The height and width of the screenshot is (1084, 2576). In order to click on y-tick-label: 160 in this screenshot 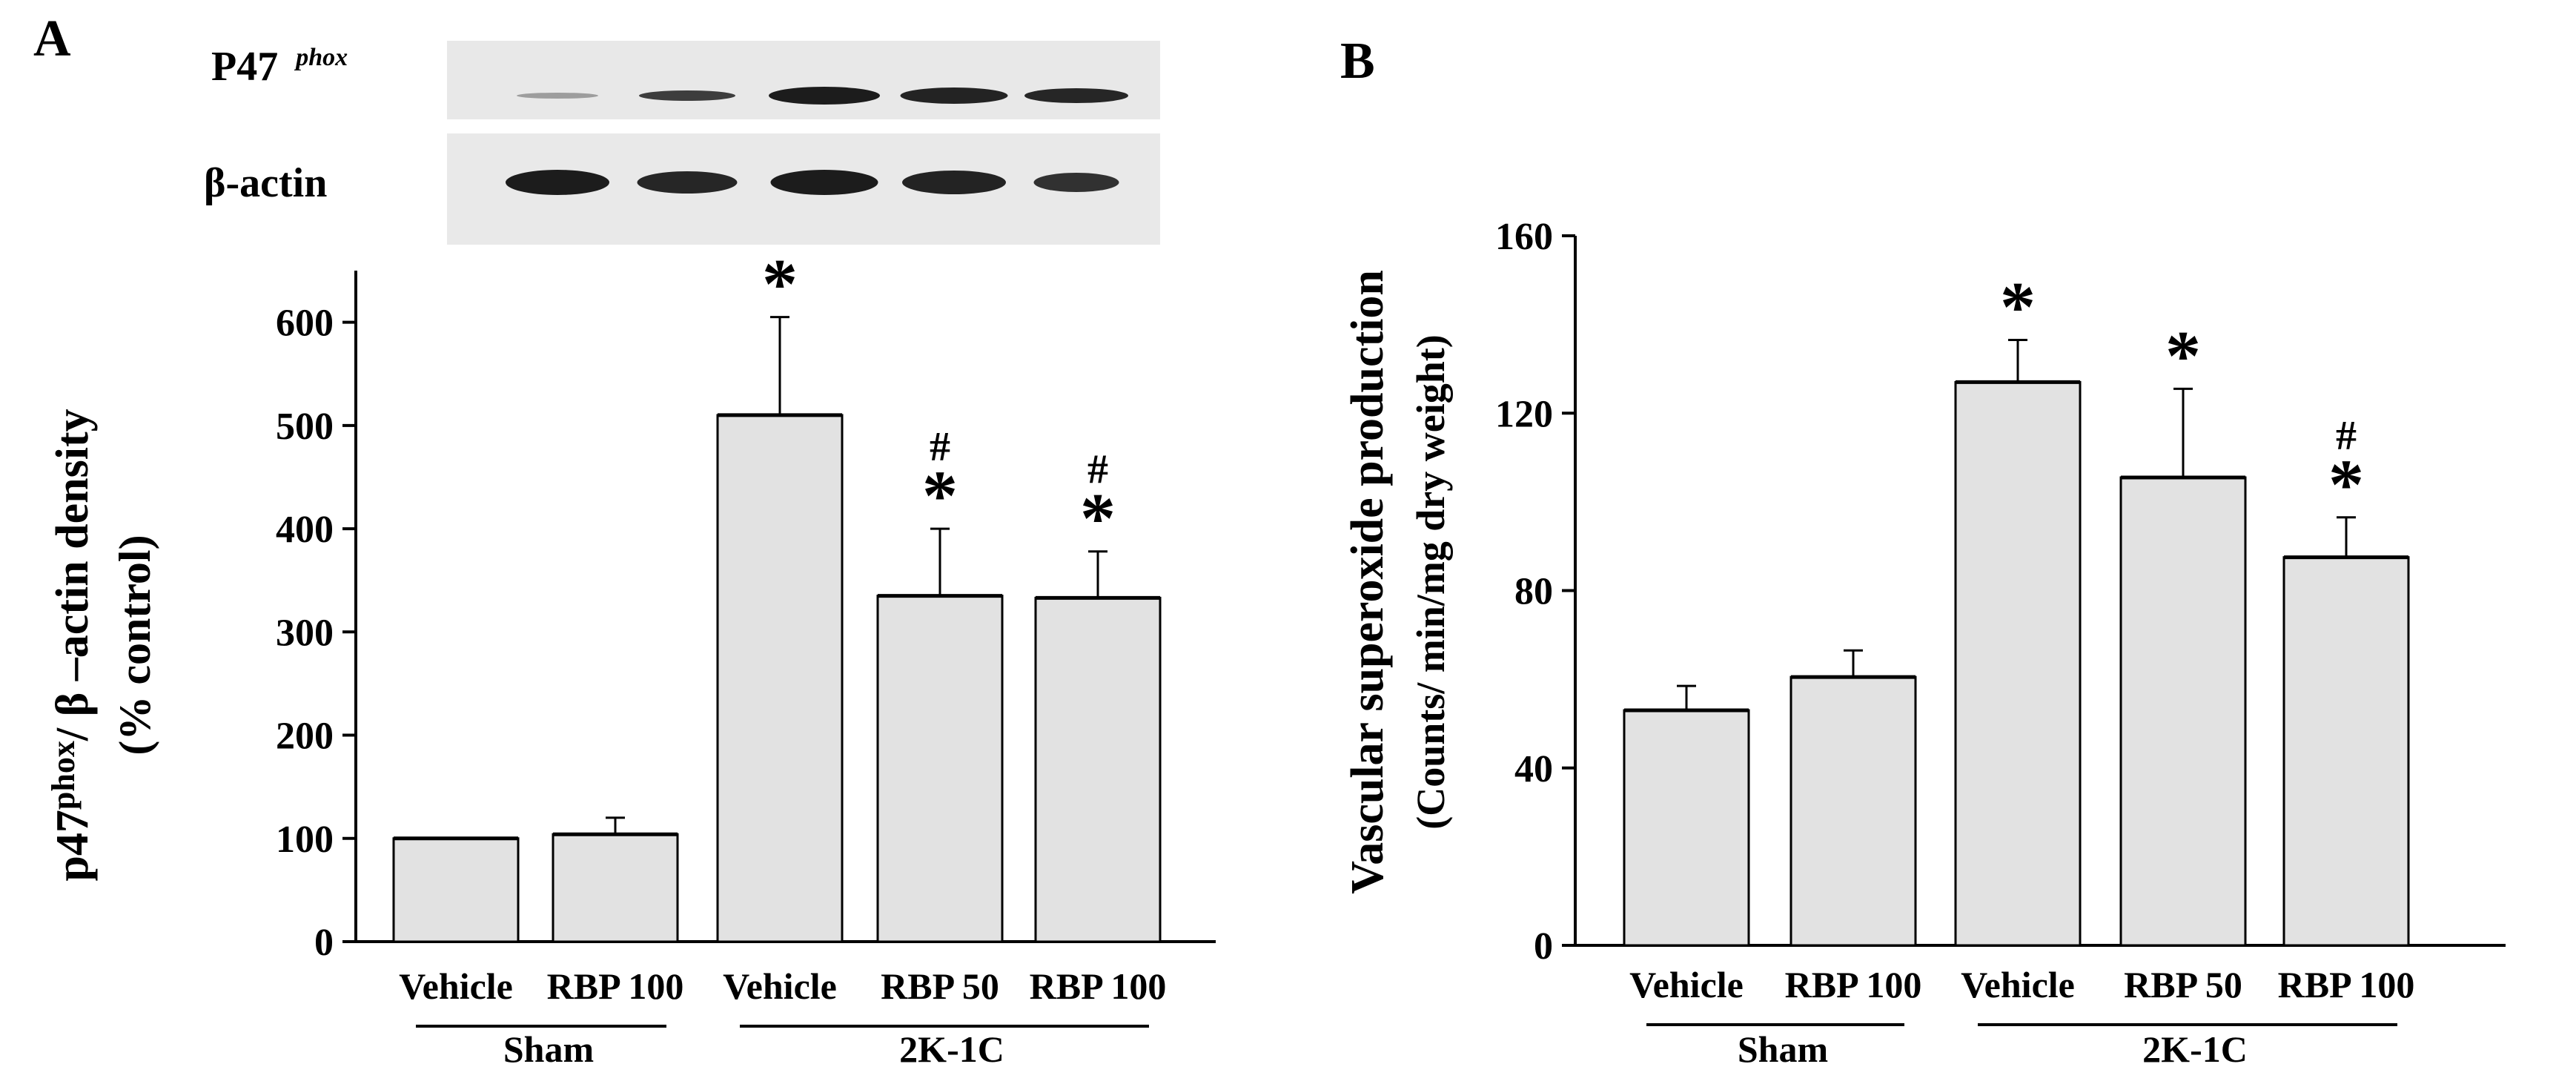, I will do `click(1524, 237)`.